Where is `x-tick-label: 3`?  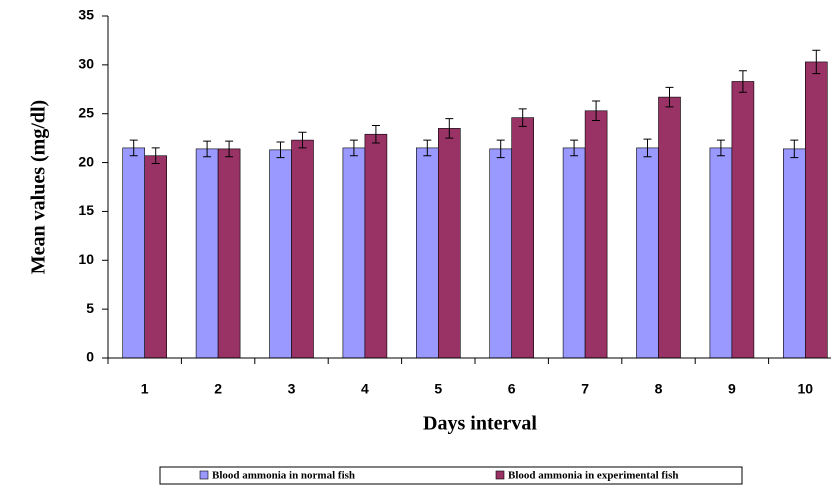
x-tick-label: 3 is located at coordinates (292, 389).